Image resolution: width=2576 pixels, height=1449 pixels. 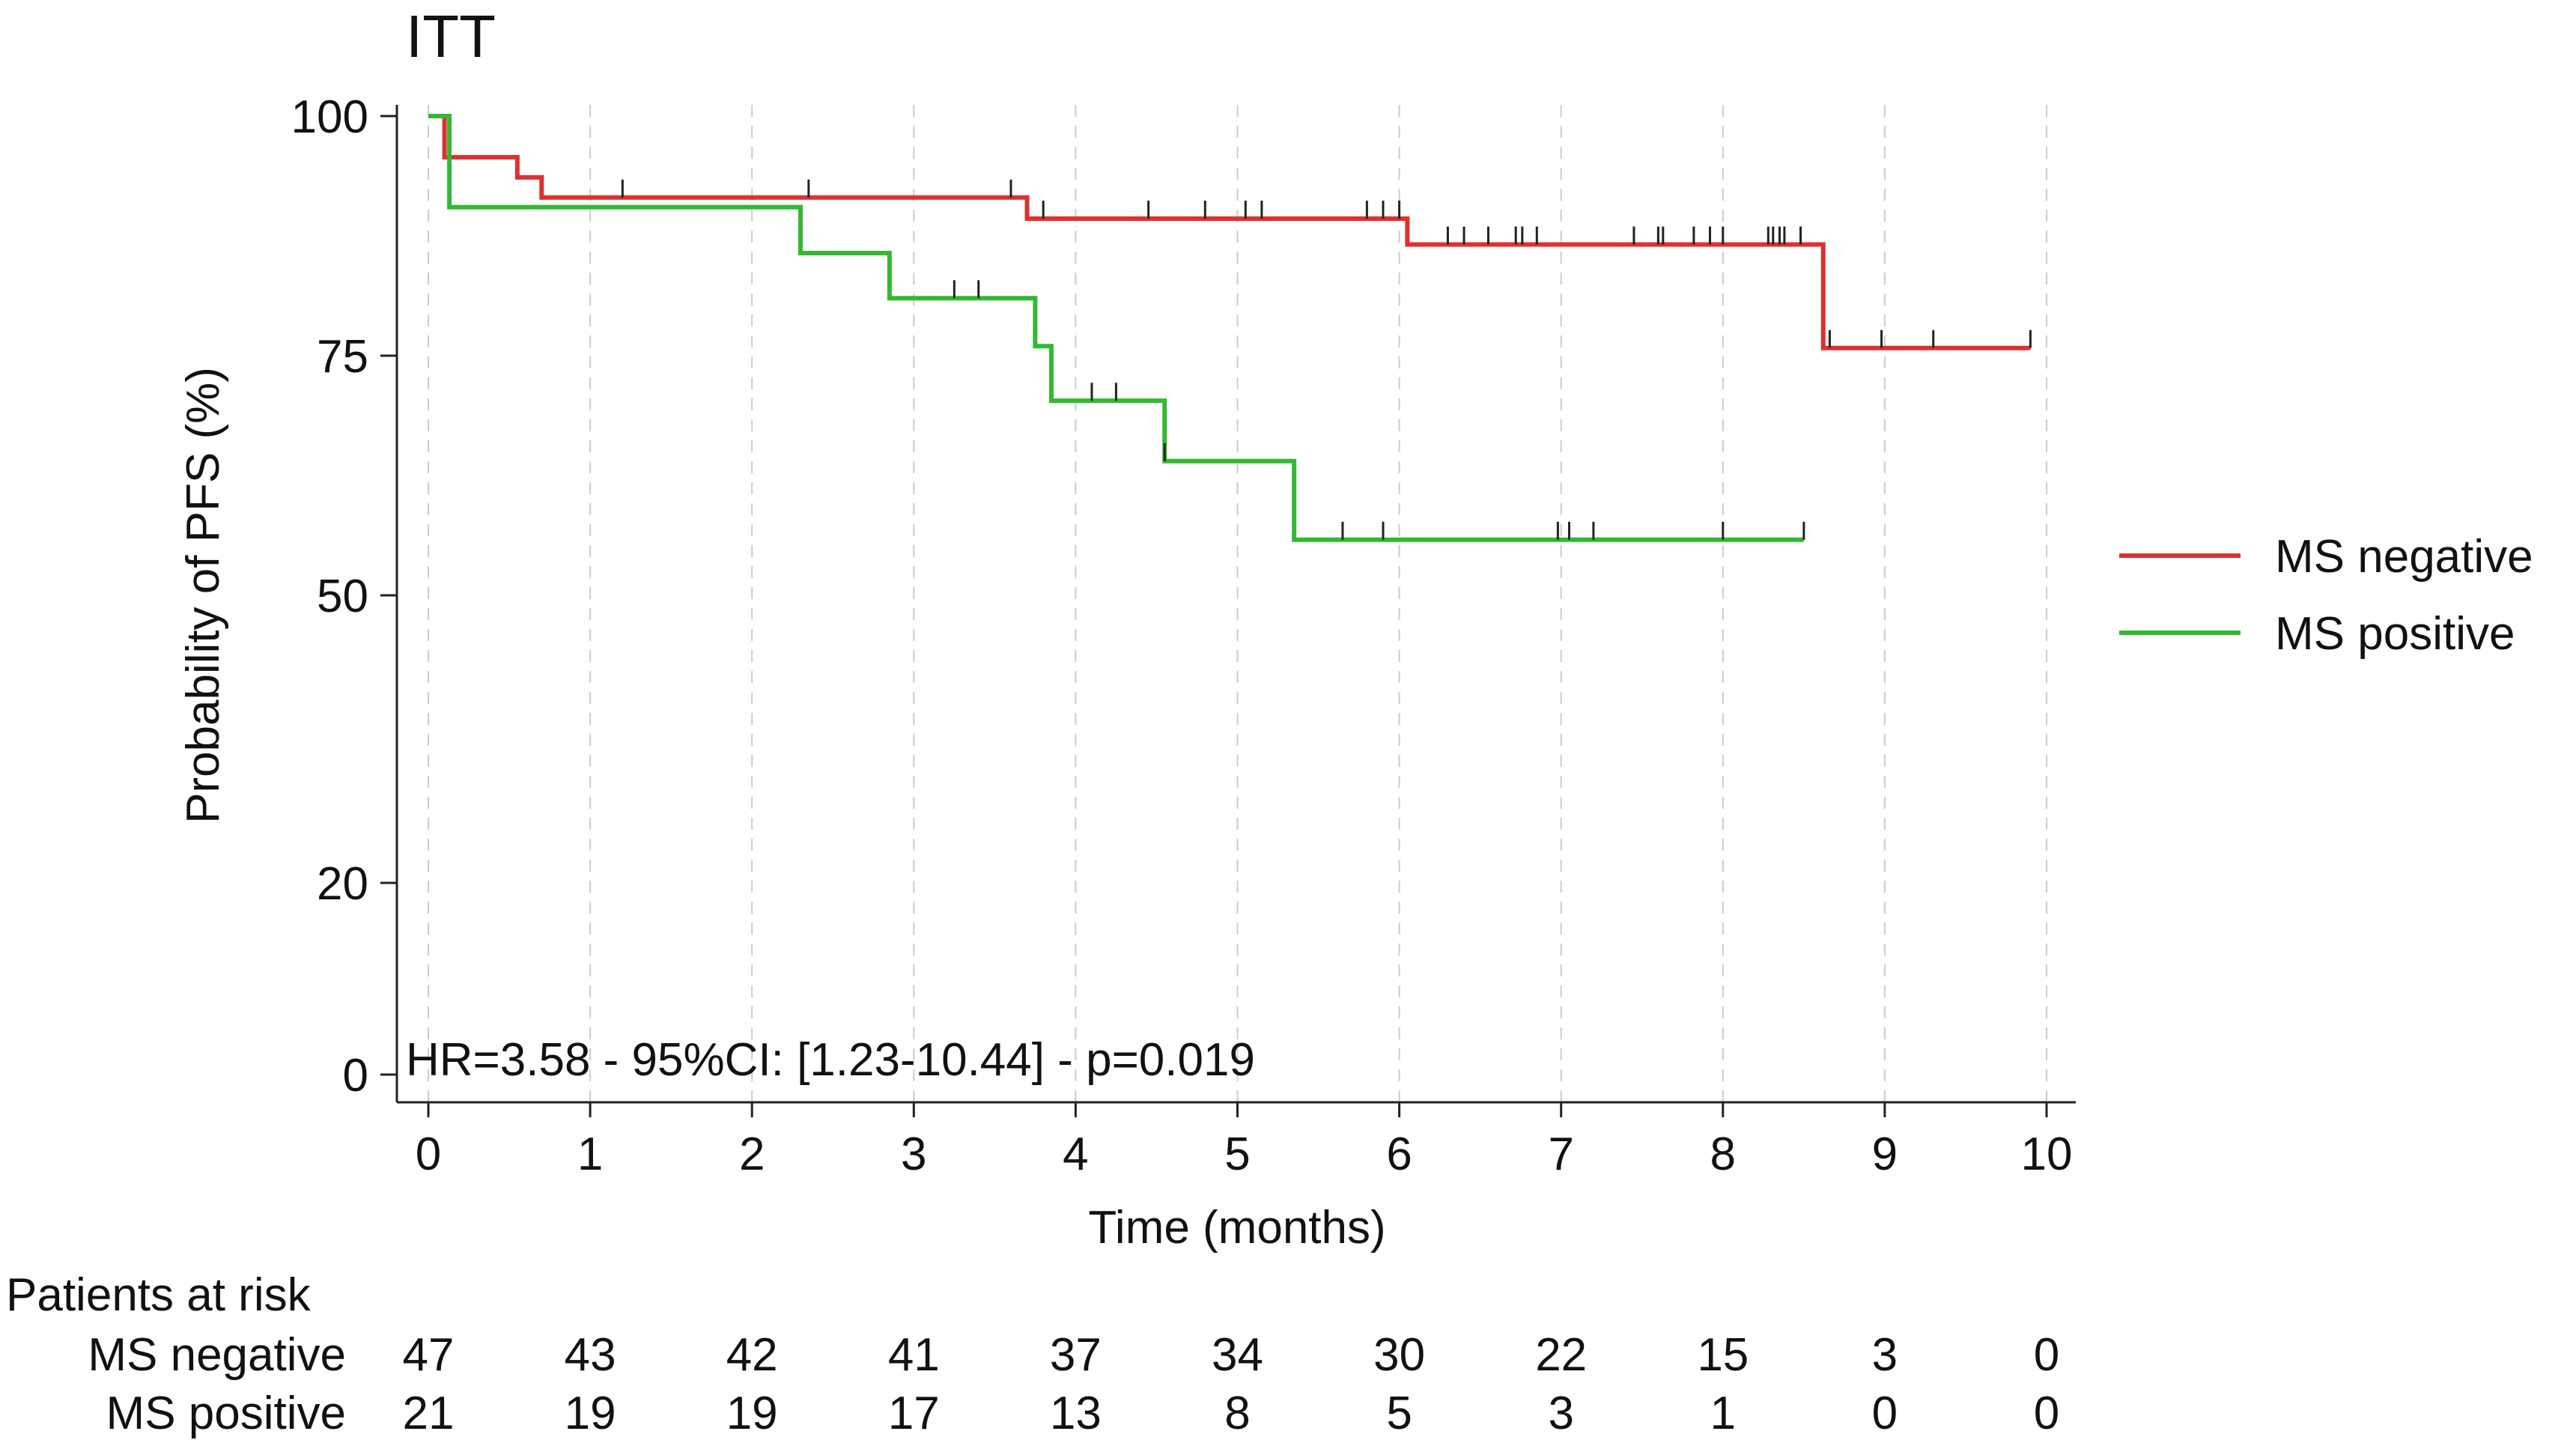 What do you see at coordinates (1399, 1154) in the screenshot?
I see `x-tick-label-6: 6` at bounding box center [1399, 1154].